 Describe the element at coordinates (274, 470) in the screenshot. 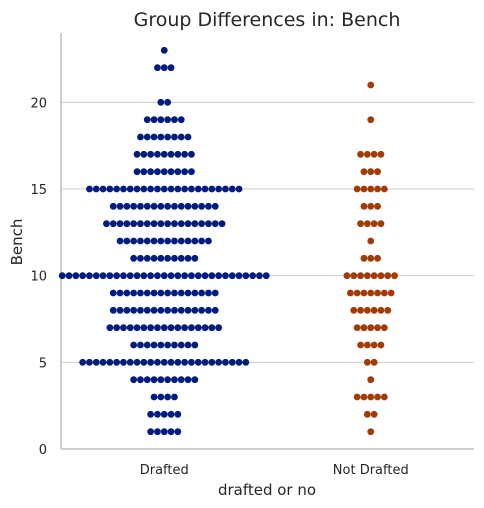

I see `x-tick-labels: Drafted Not Drafted` at that location.